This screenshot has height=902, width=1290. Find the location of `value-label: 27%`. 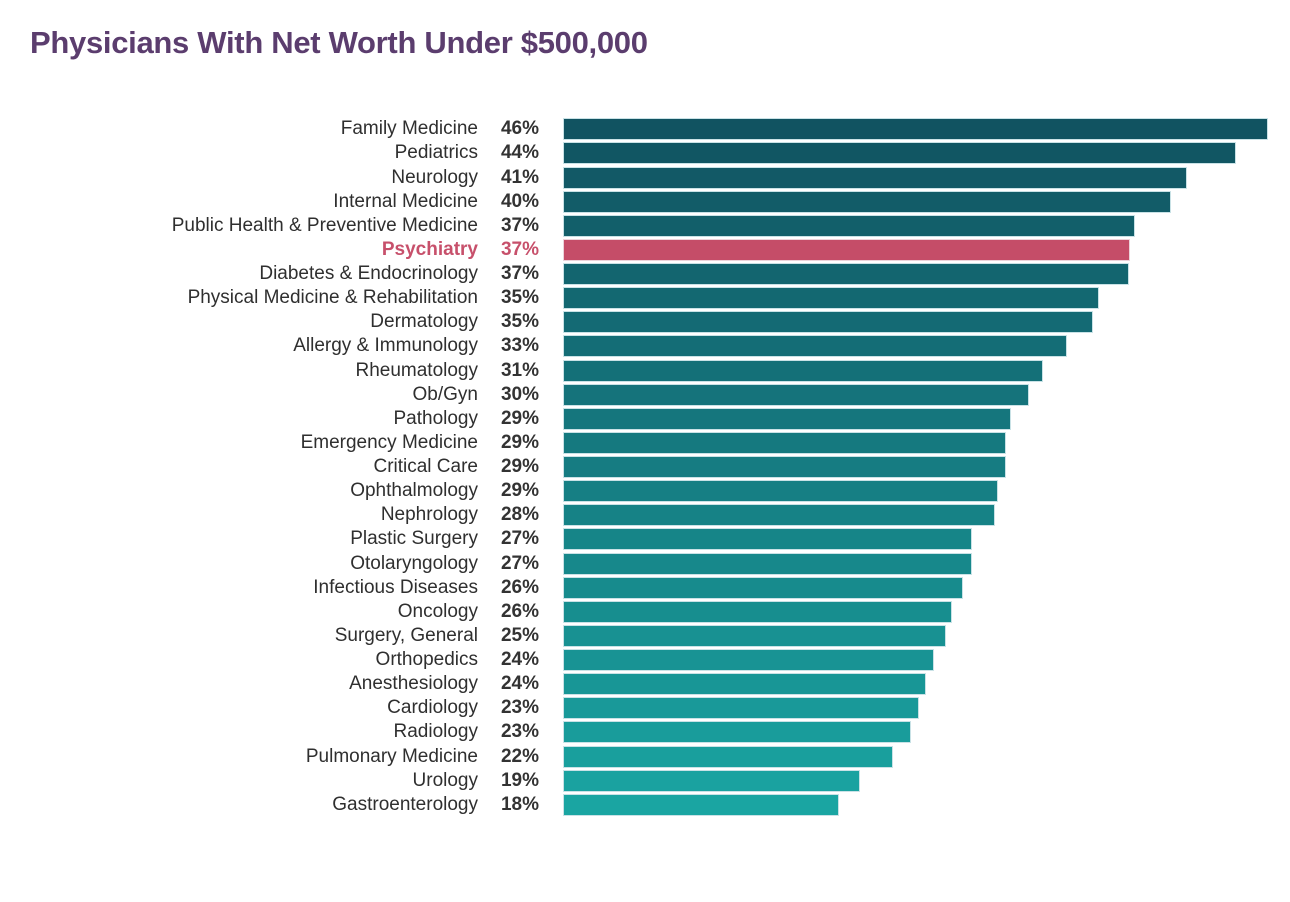

value-label: 27% is located at coordinates (520, 563).